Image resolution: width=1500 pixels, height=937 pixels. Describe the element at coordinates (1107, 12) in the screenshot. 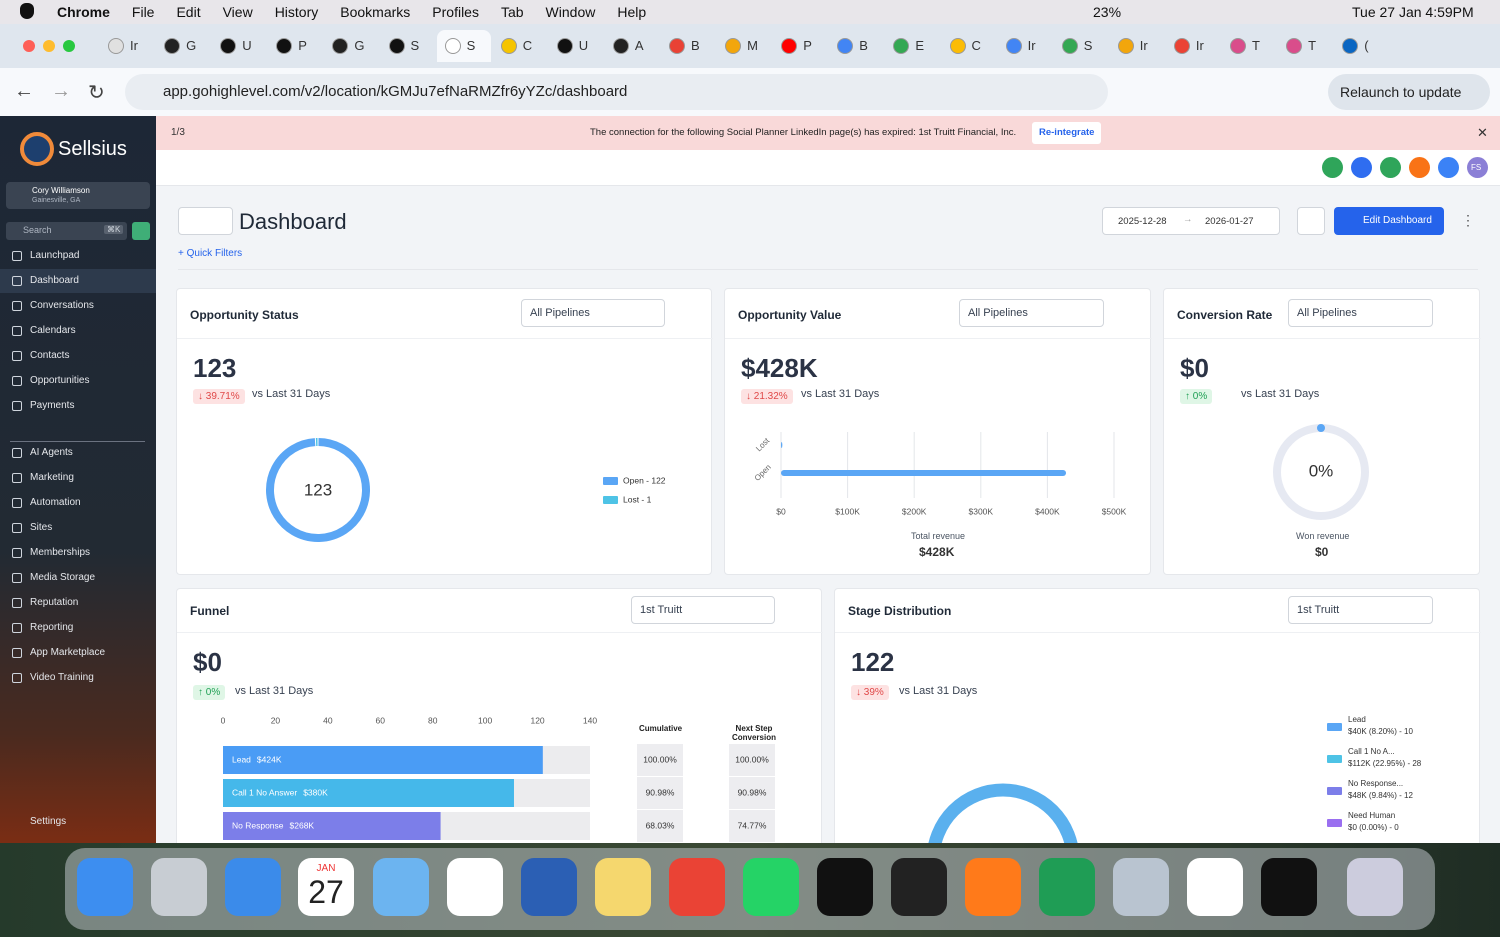

I see `battery: 23%` at that location.